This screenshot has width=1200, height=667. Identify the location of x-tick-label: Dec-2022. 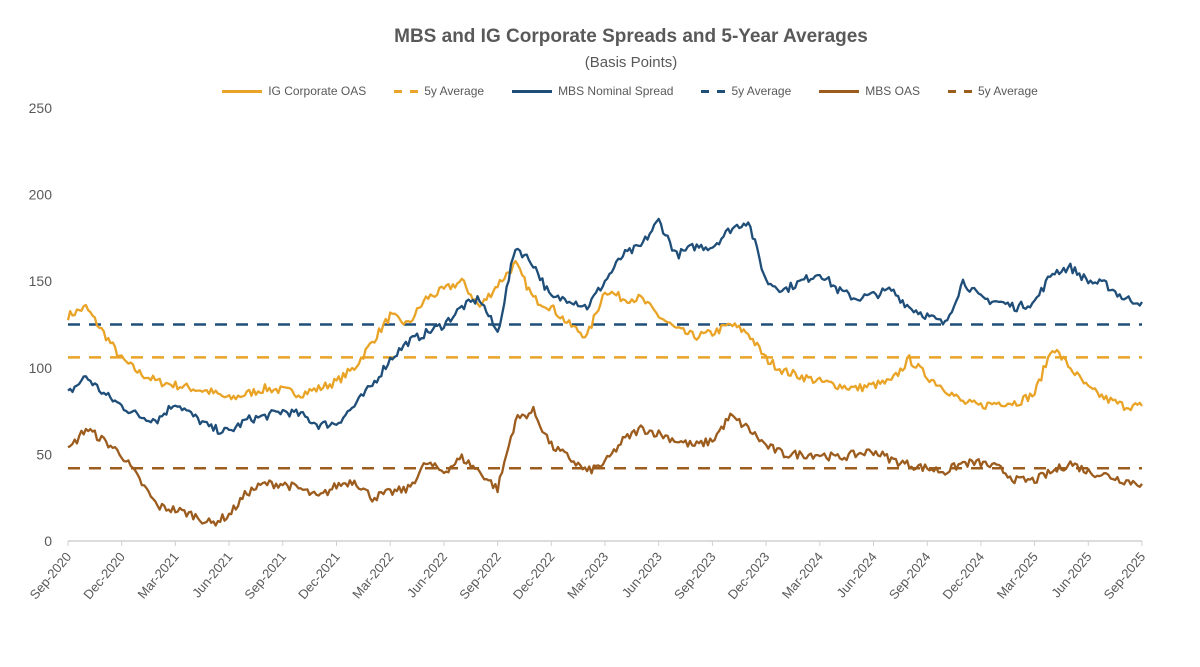
(534, 575).